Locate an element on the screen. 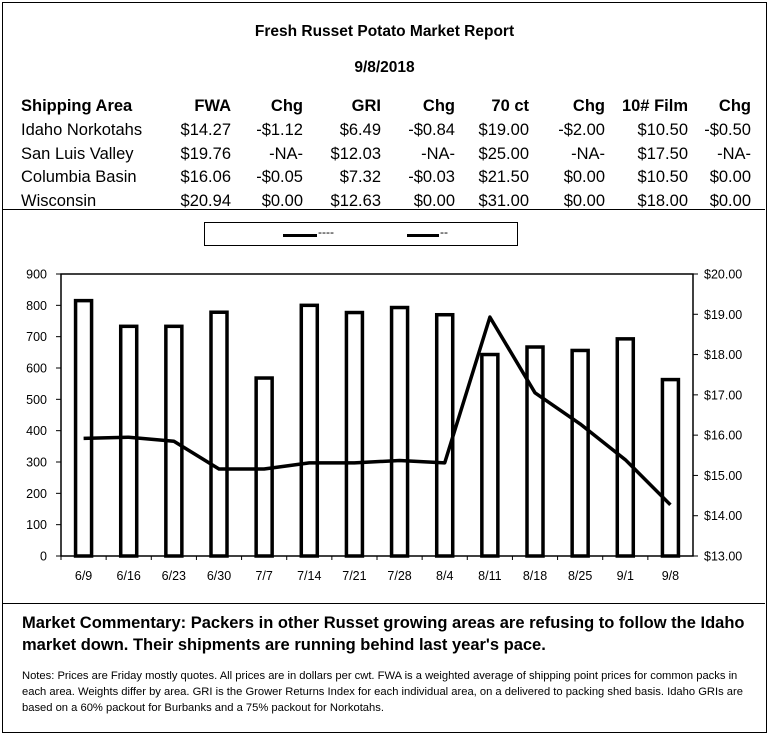 The image size is (772, 737). x-axis-tick-label: 6/9 is located at coordinates (83, 576).